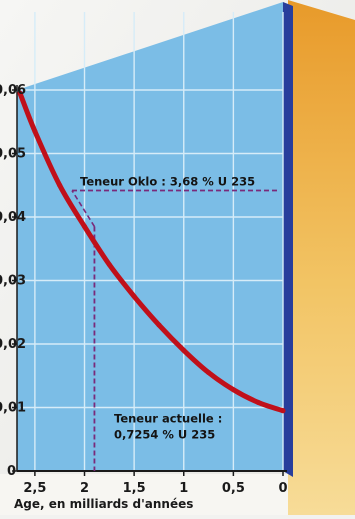 Image resolution: width=355 pixels, height=519 pixels. I want to click on x-tick-label: 2, so click(84, 488).